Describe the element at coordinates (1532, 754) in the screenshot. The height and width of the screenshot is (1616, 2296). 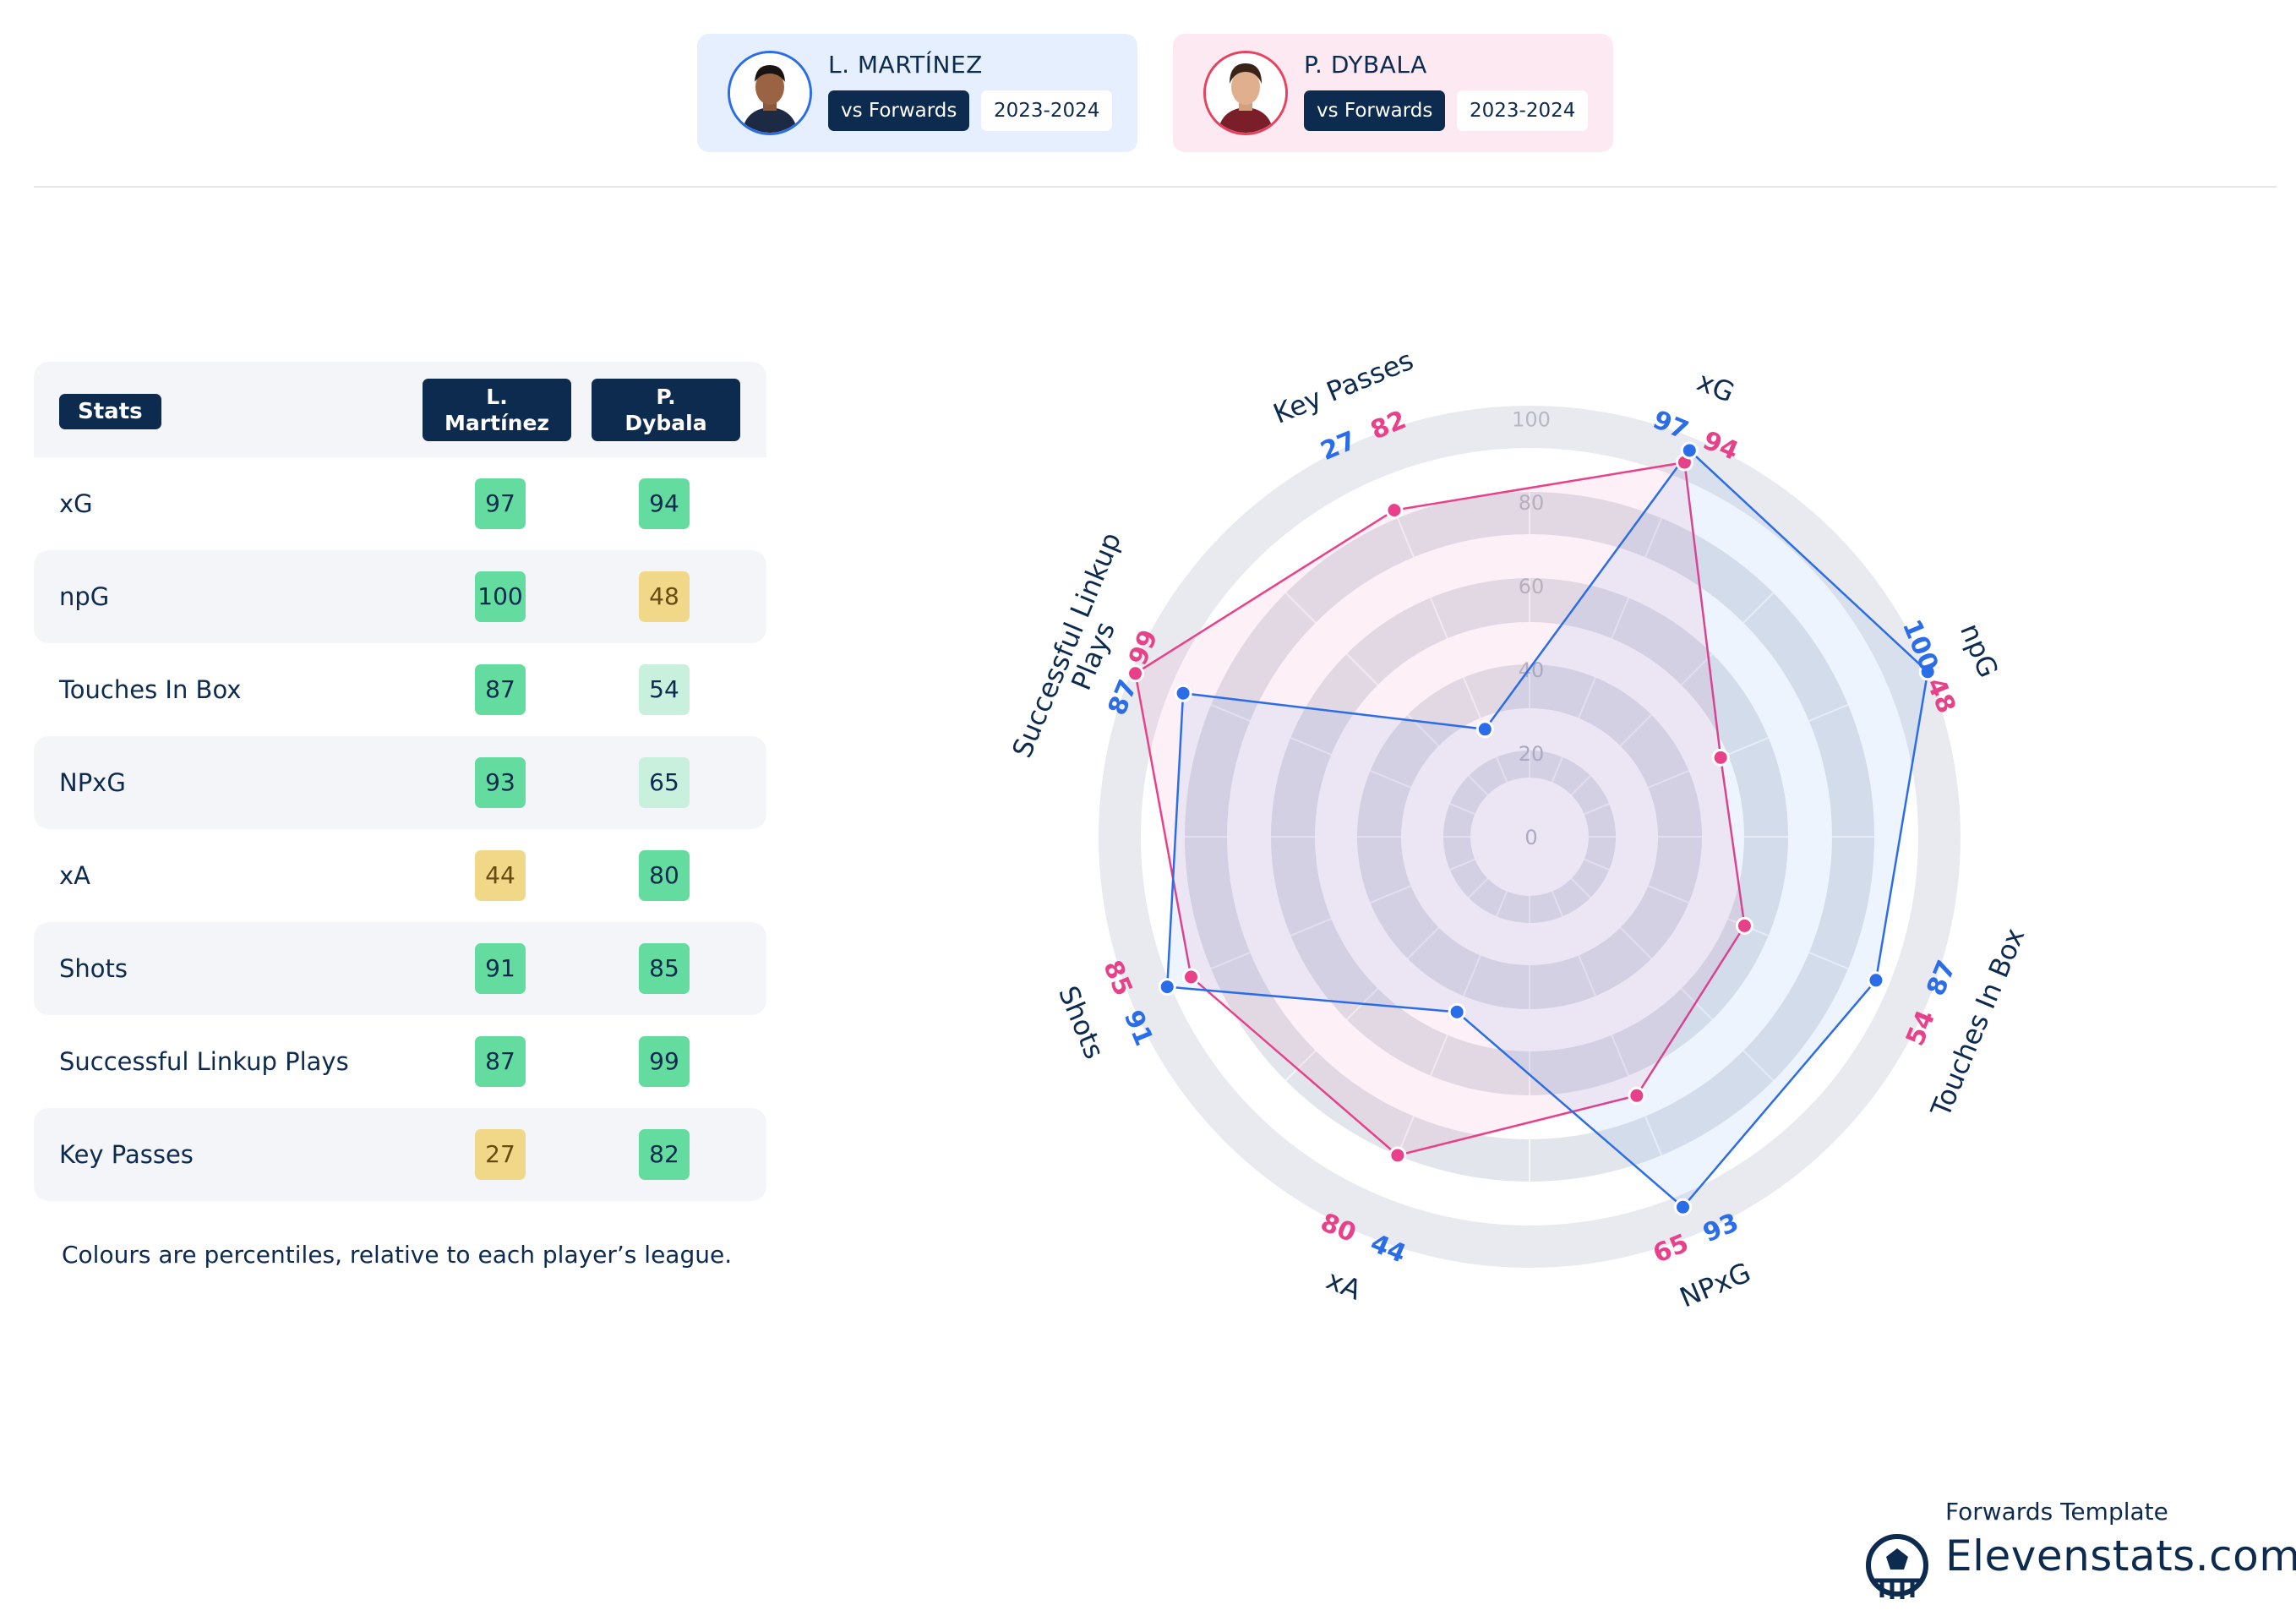
I see `radar-tick-label: 20` at that location.